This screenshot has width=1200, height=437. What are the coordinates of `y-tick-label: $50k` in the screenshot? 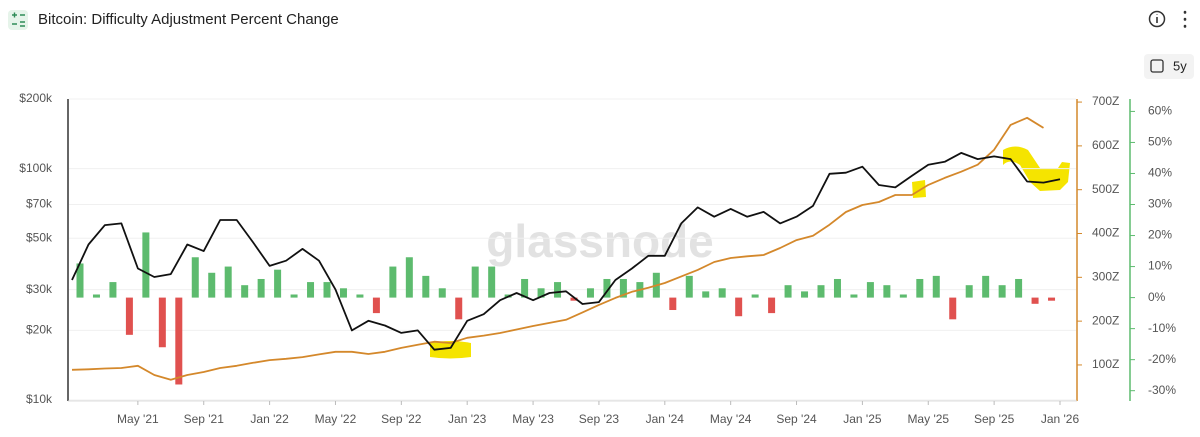 It's located at (39, 237).